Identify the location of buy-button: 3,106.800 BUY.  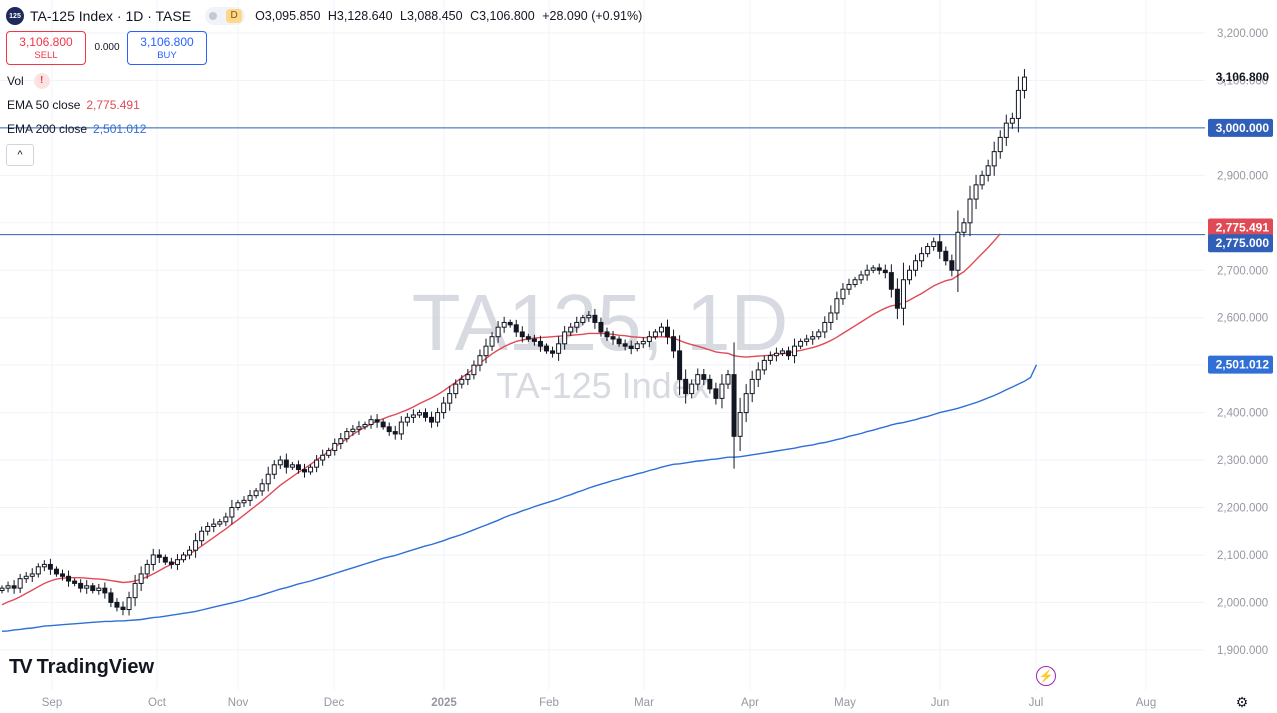
(167, 48).